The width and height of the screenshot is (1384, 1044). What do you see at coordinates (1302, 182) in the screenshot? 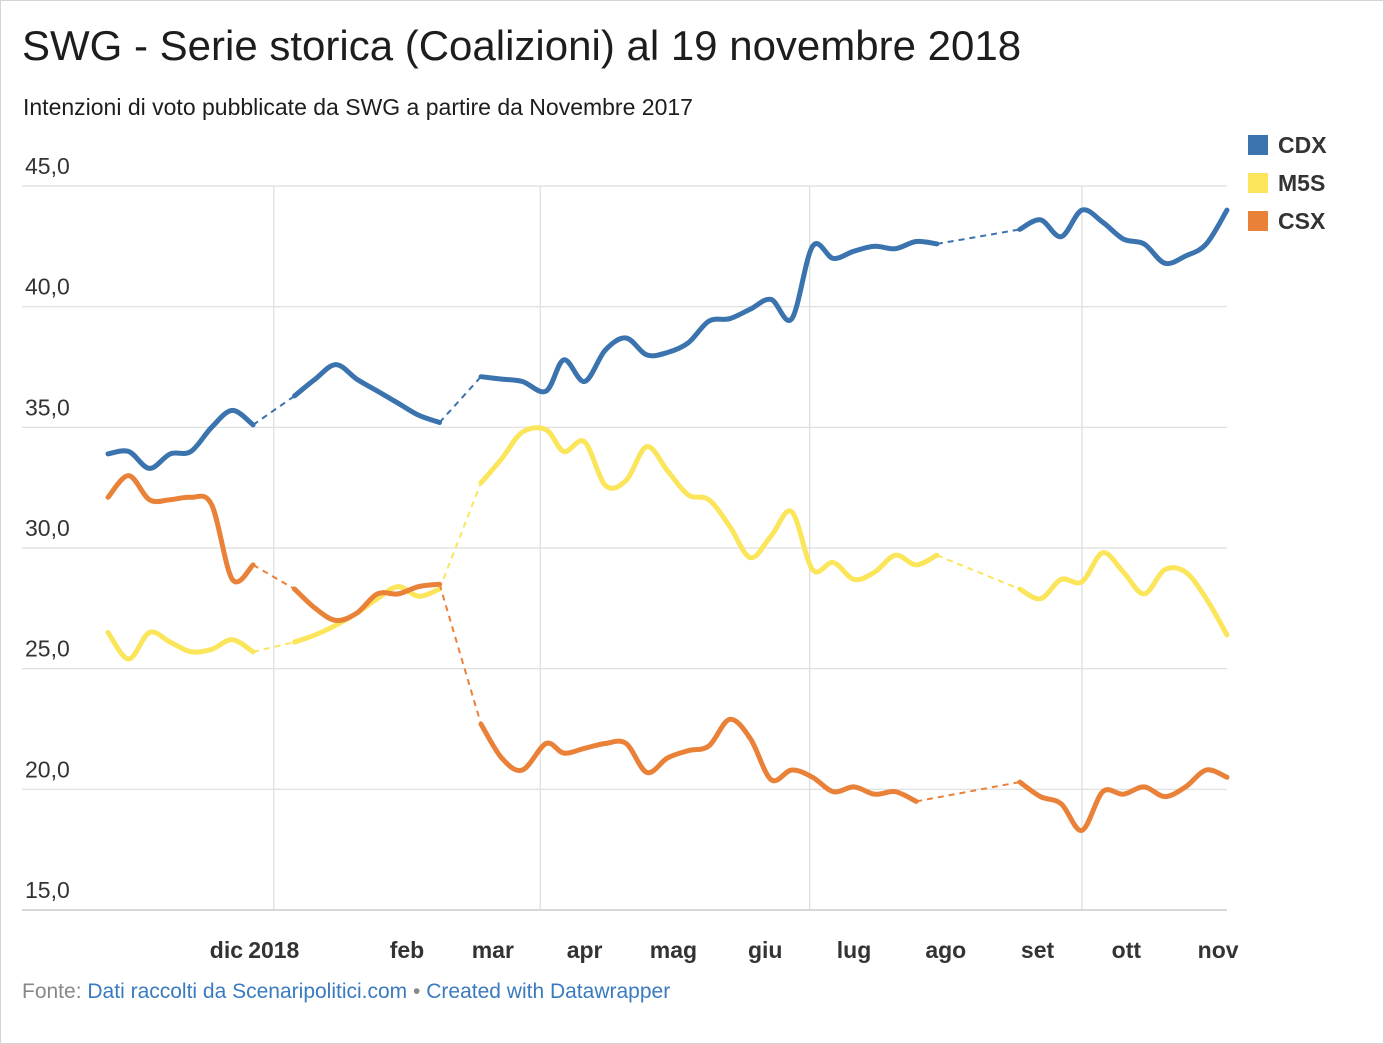
I see `legend-label-m5s: M5S` at bounding box center [1302, 182].